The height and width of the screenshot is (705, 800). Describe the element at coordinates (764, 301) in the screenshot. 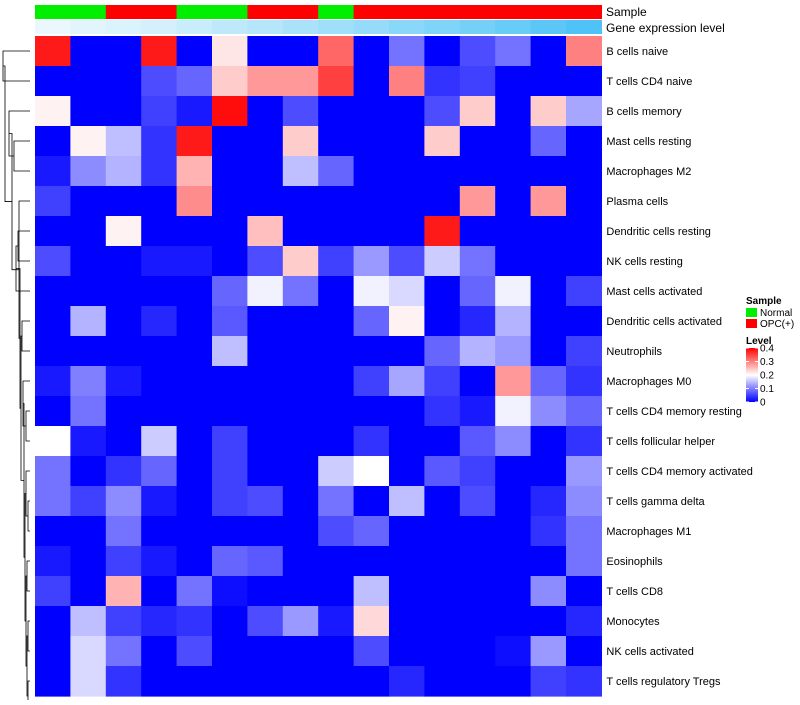

I see `legend-sample-title: Sample` at that location.